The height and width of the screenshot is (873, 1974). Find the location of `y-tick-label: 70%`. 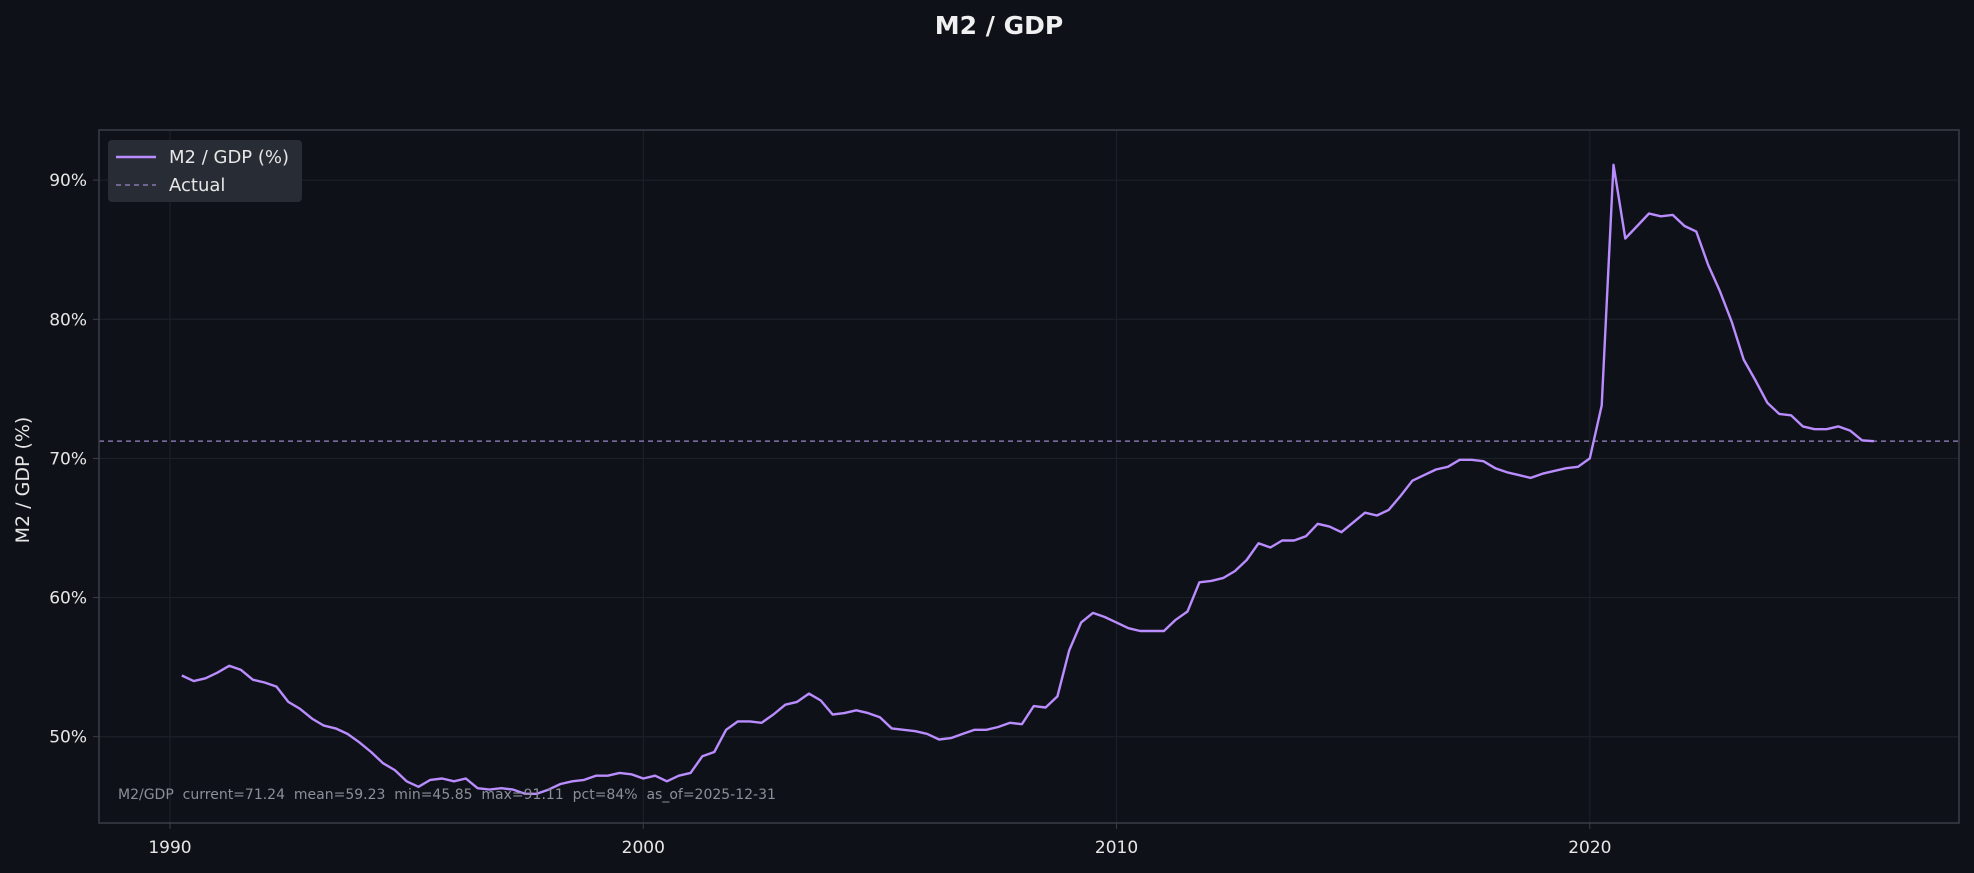

y-tick-label: 70% is located at coordinates (68, 459).